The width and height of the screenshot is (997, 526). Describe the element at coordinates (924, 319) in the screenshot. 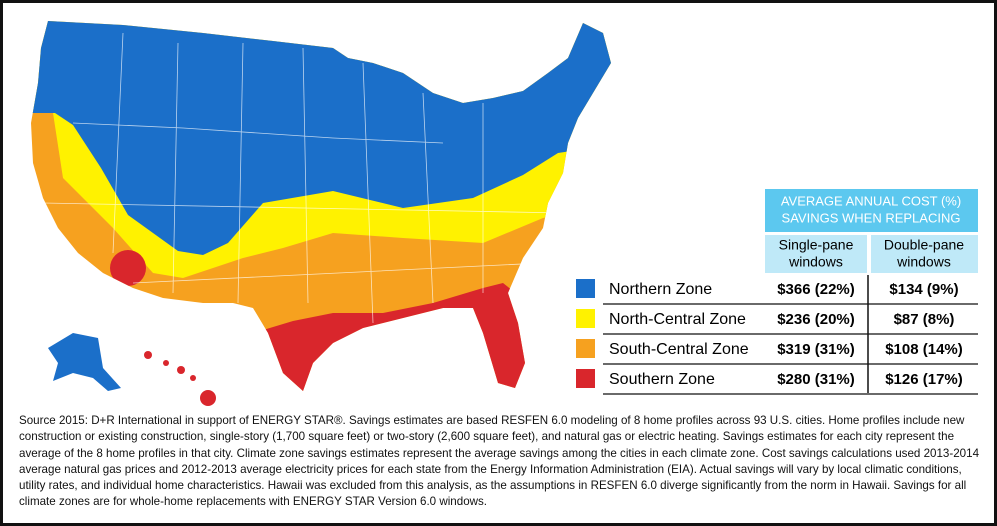

I see `double-pane-savings: $87 (8%)` at that location.